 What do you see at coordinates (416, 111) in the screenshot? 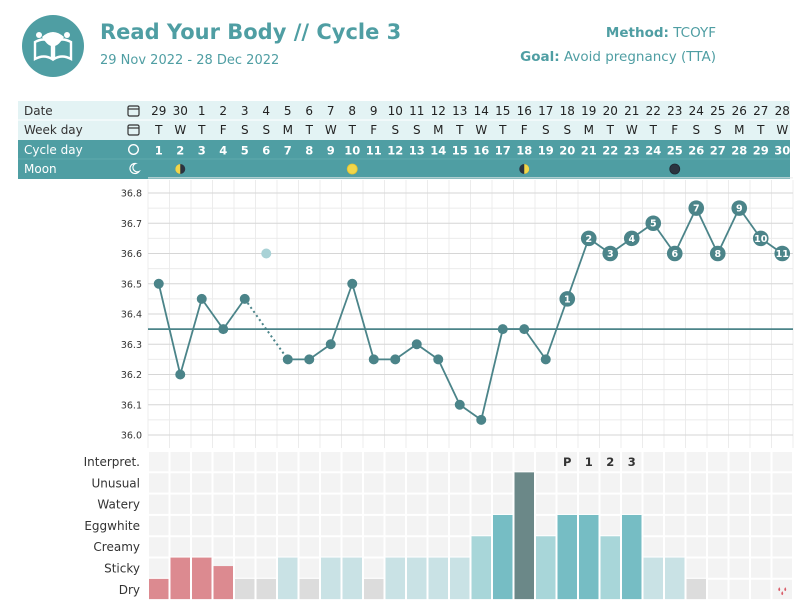
I see `date-cell: 11` at bounding box center [416, 111].